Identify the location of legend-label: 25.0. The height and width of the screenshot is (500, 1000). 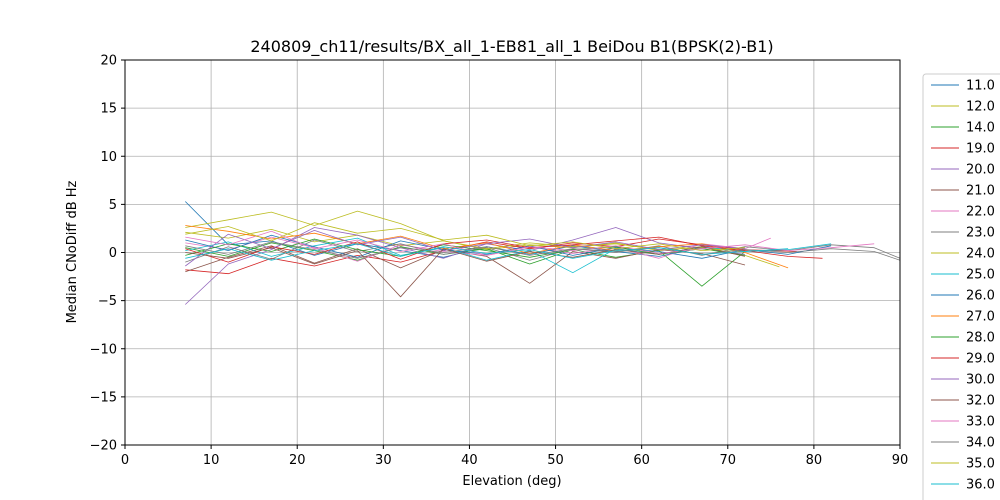
(980, 275).